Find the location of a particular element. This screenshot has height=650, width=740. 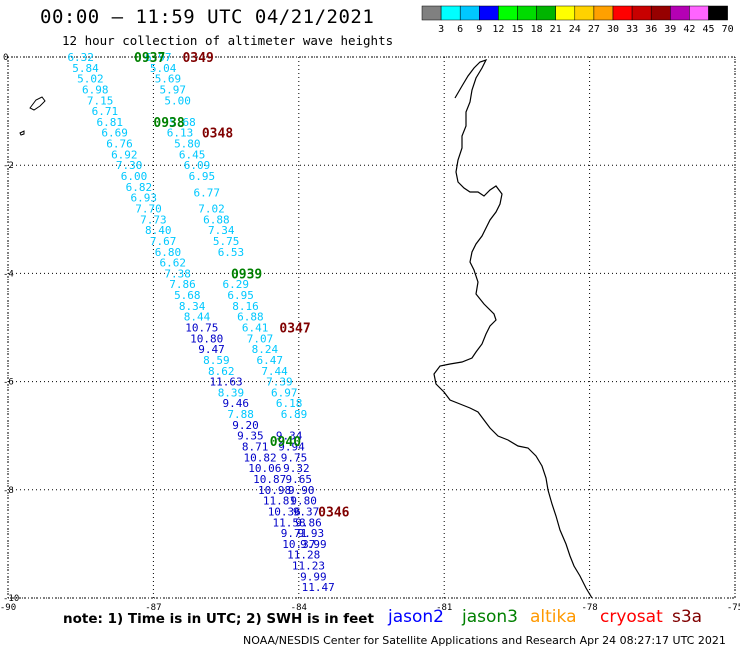

wave-height-value: 7.39 is located at coordinates (279, 382).